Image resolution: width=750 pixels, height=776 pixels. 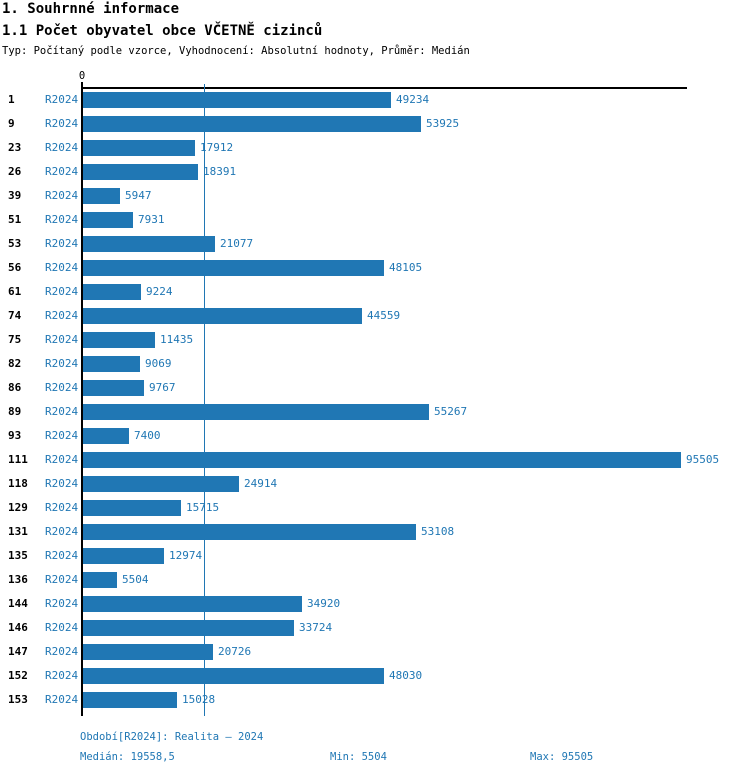 I want to click on row-category-label: 111, so click(x=18, y=459).